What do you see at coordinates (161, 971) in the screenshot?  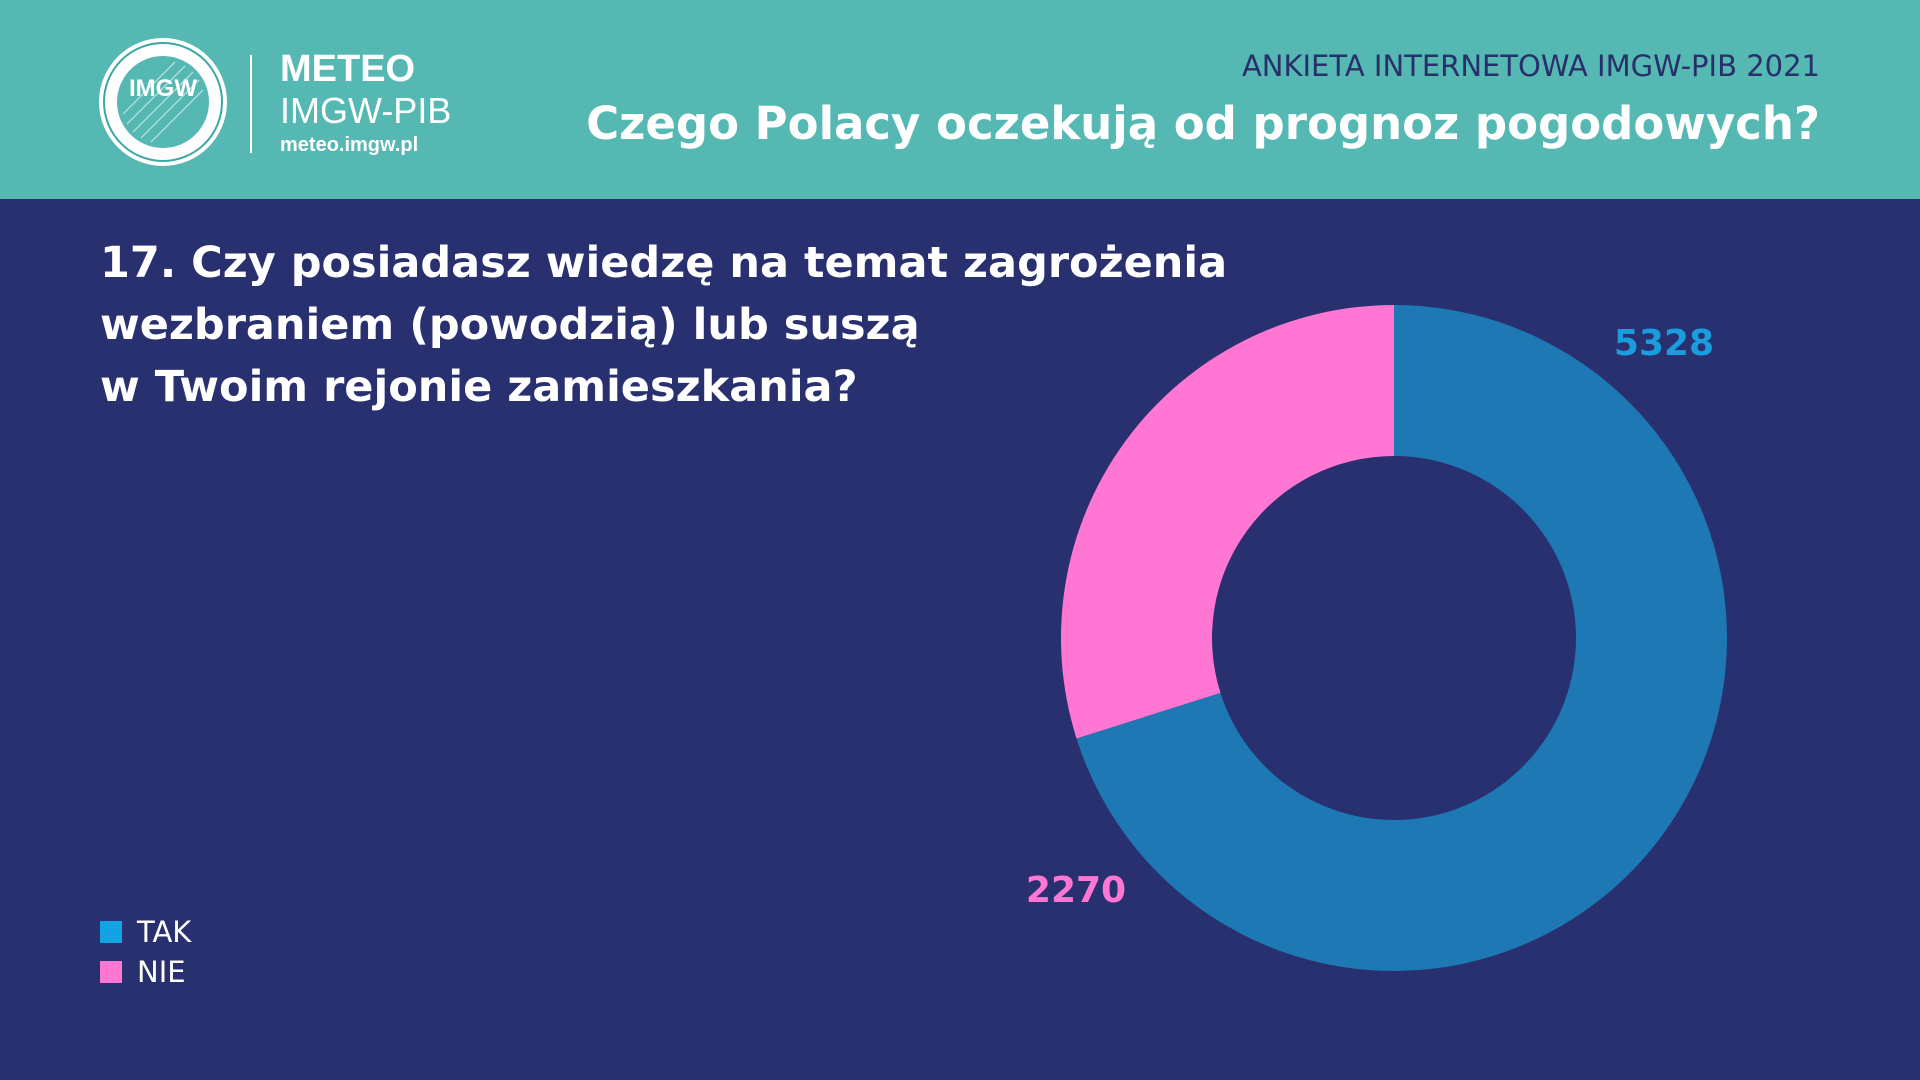 I see `legend-label-nie: NIE` at bounding box center [161, 971].